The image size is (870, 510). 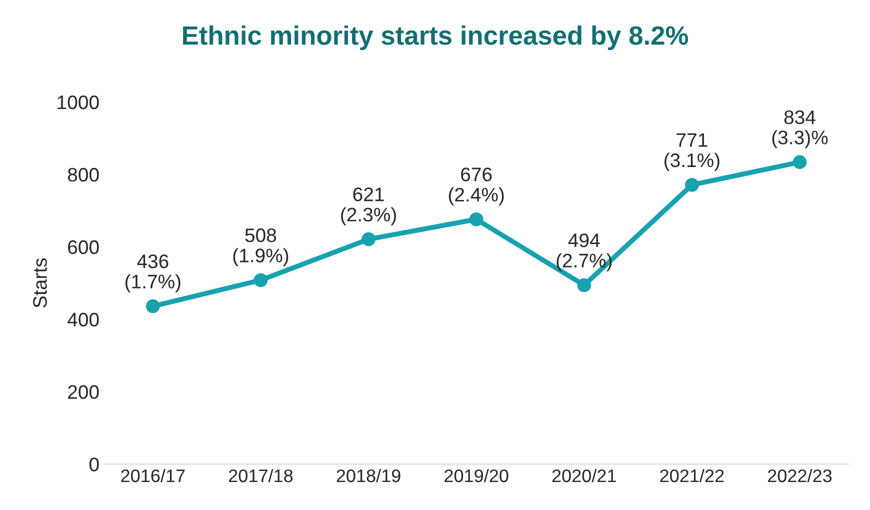 I want to click on y-tick-label: 600, so click(x=83, y=247).